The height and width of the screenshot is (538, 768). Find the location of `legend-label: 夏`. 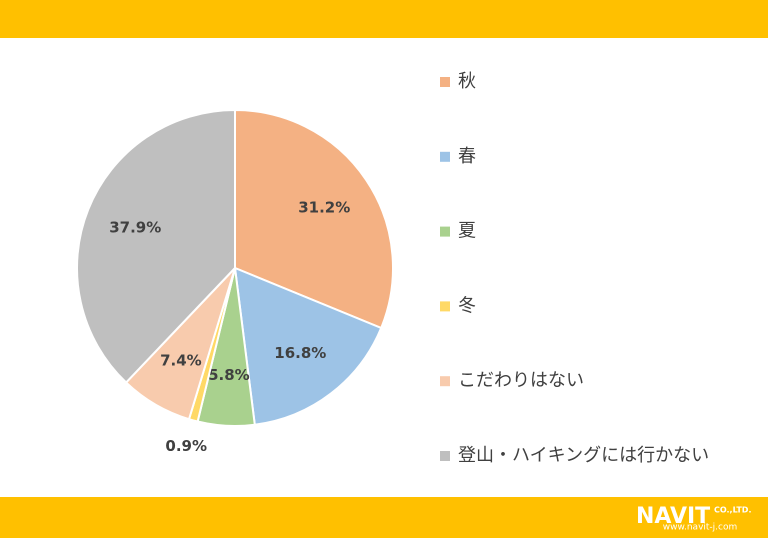

legend-label: 夏 is located at coordinates (467, 231).